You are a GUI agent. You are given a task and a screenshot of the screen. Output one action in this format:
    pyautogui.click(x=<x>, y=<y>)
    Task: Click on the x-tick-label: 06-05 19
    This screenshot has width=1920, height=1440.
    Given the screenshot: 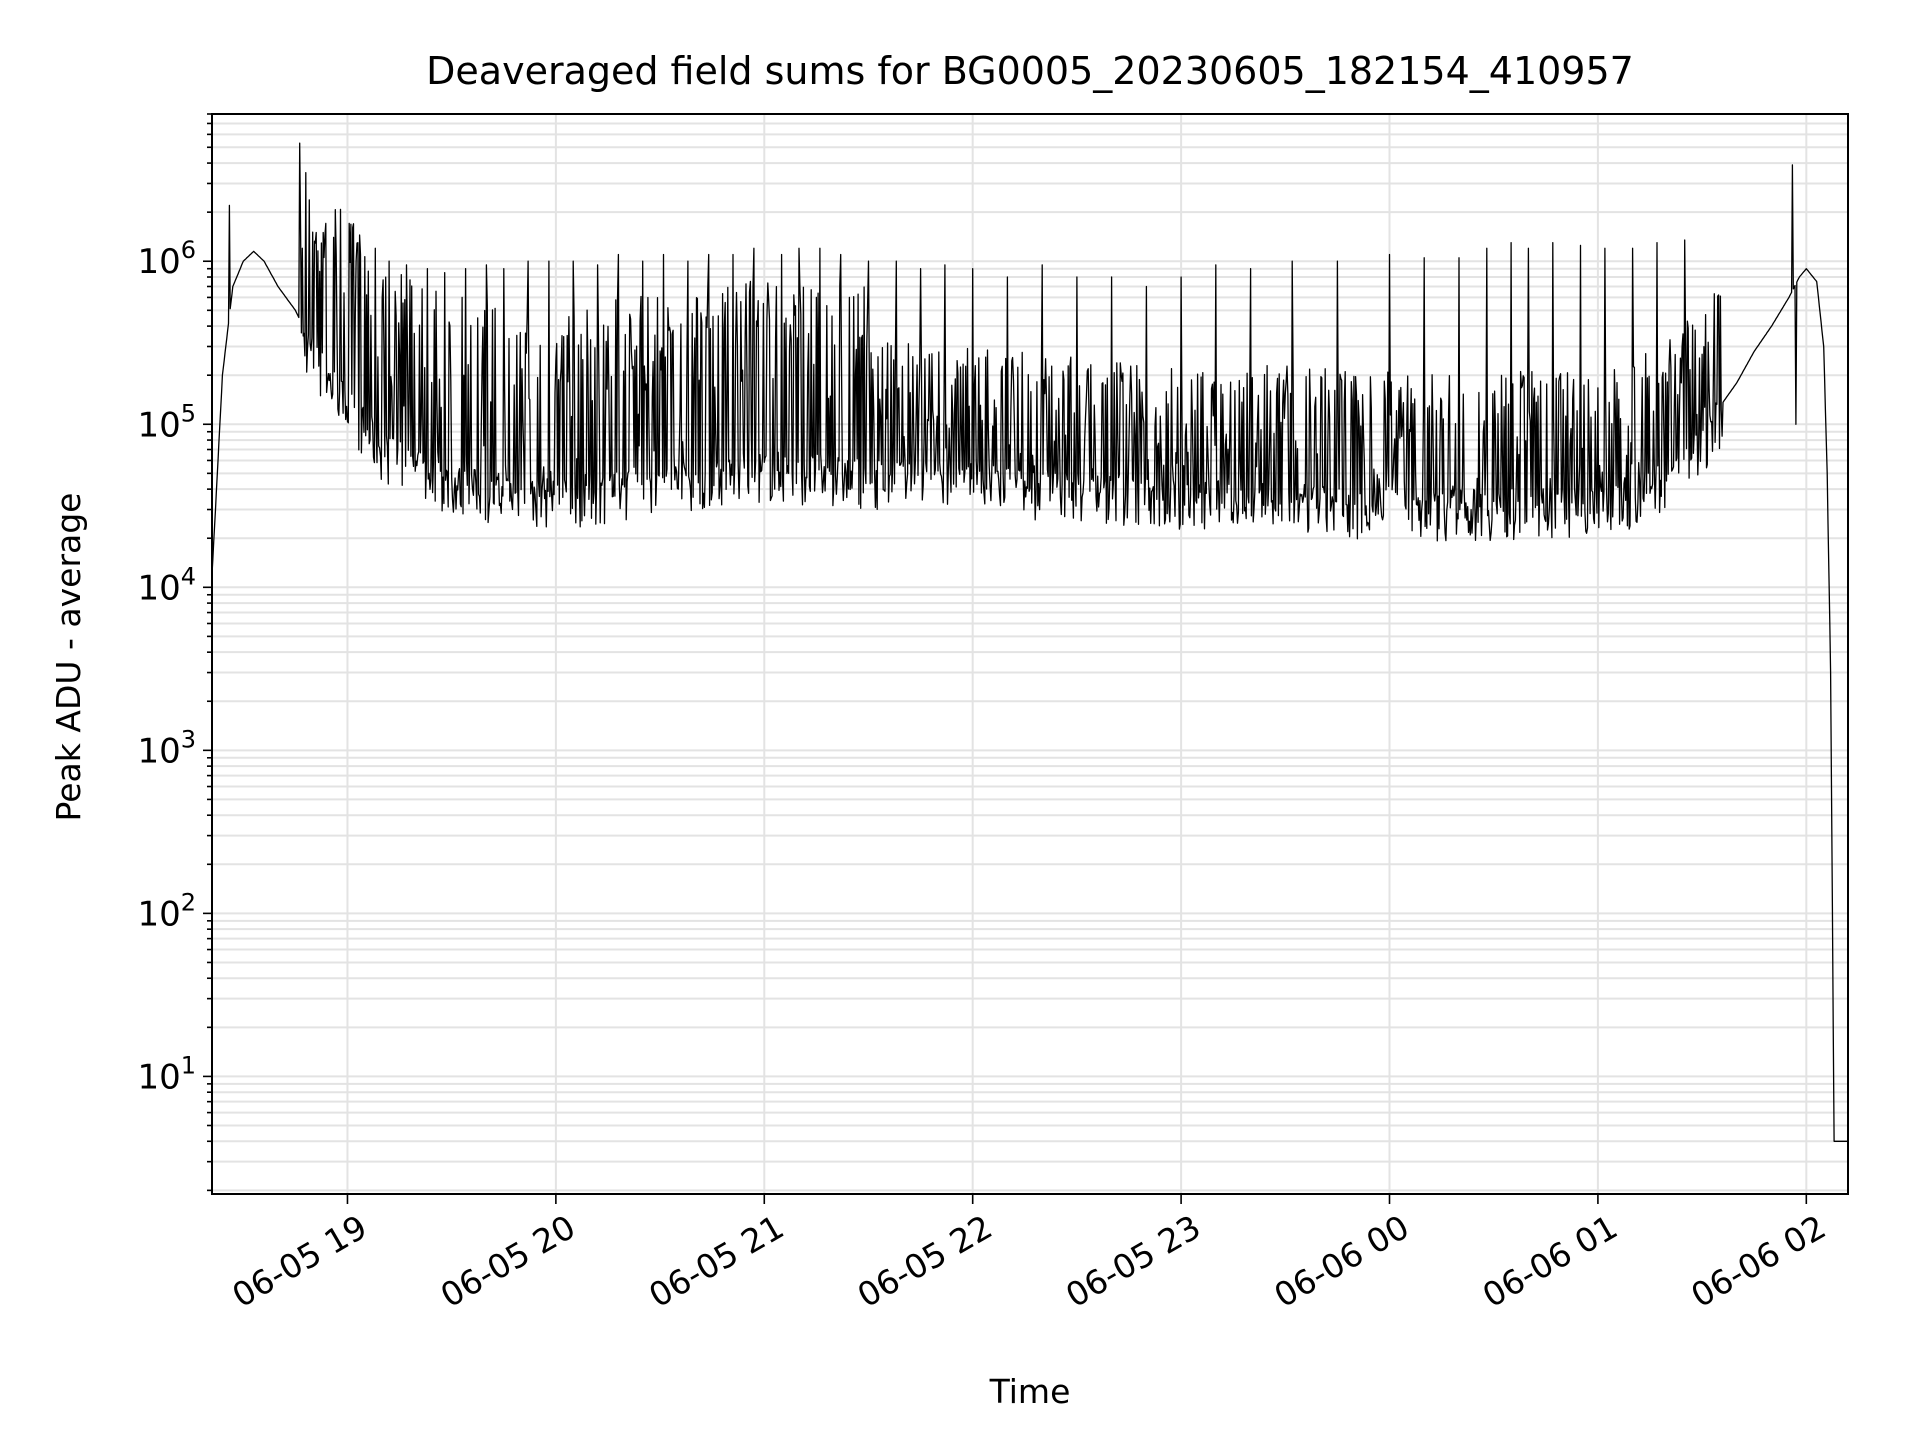 What is the action you would take?
    pyautogui.click(x=299, y=1261)
    